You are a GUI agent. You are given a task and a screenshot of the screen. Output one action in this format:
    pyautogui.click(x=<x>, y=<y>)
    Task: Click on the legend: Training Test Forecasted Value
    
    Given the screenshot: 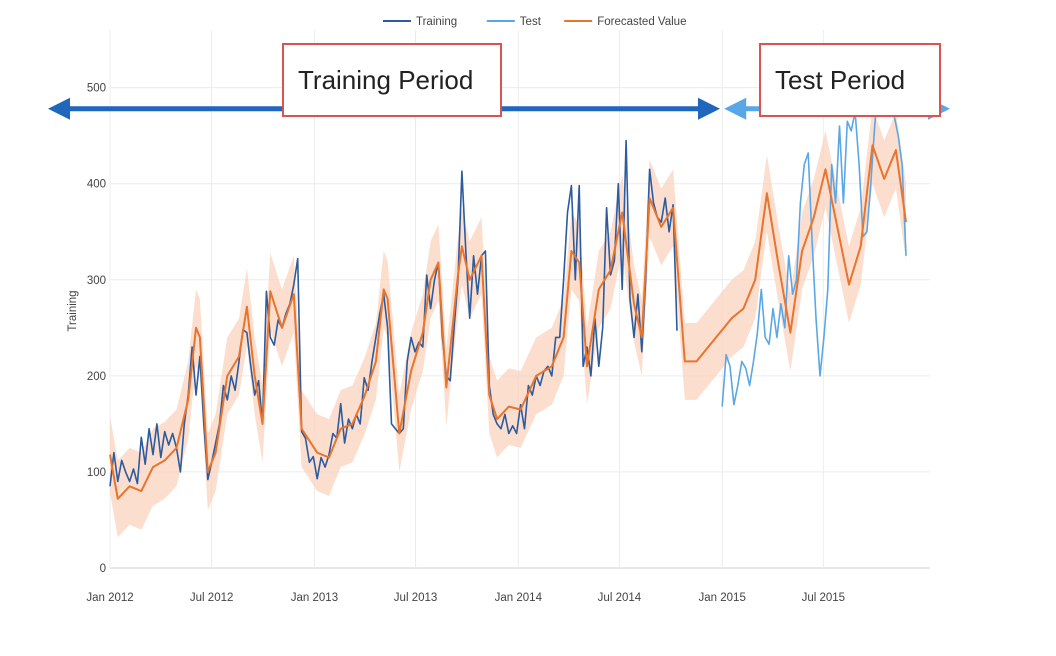 What is the action you would take?
    pyautogui.click(x=534, y=22)
    